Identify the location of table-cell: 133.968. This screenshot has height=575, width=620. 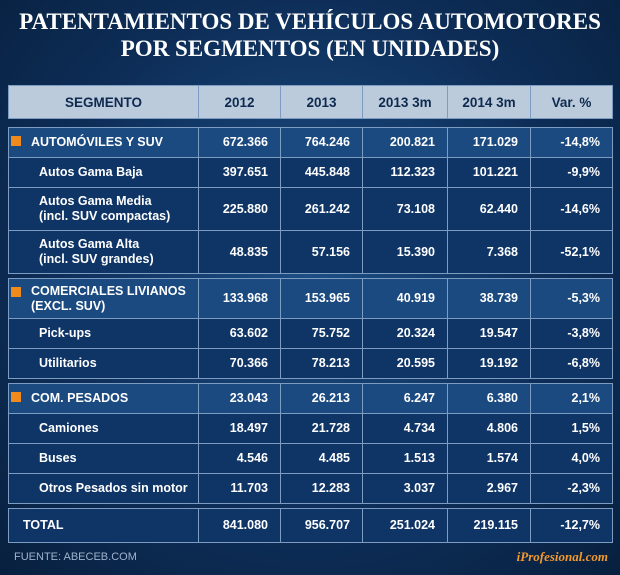
(239, 298).